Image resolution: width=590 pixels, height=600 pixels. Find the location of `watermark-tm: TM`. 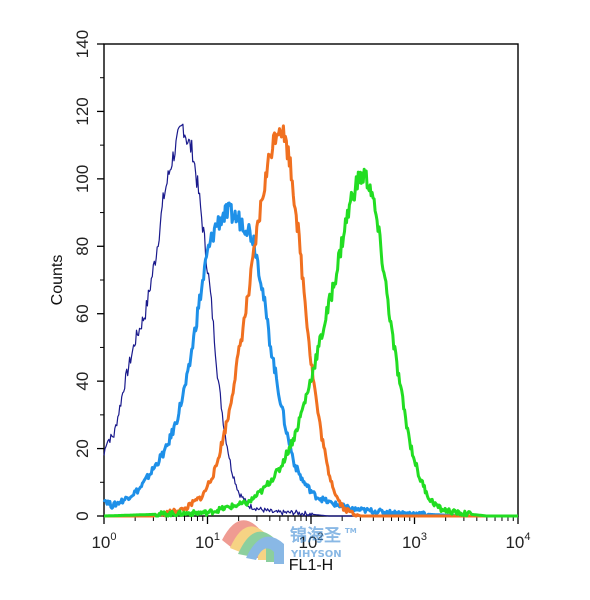

watermark-tm: TM is located at coordinates (351, 531).